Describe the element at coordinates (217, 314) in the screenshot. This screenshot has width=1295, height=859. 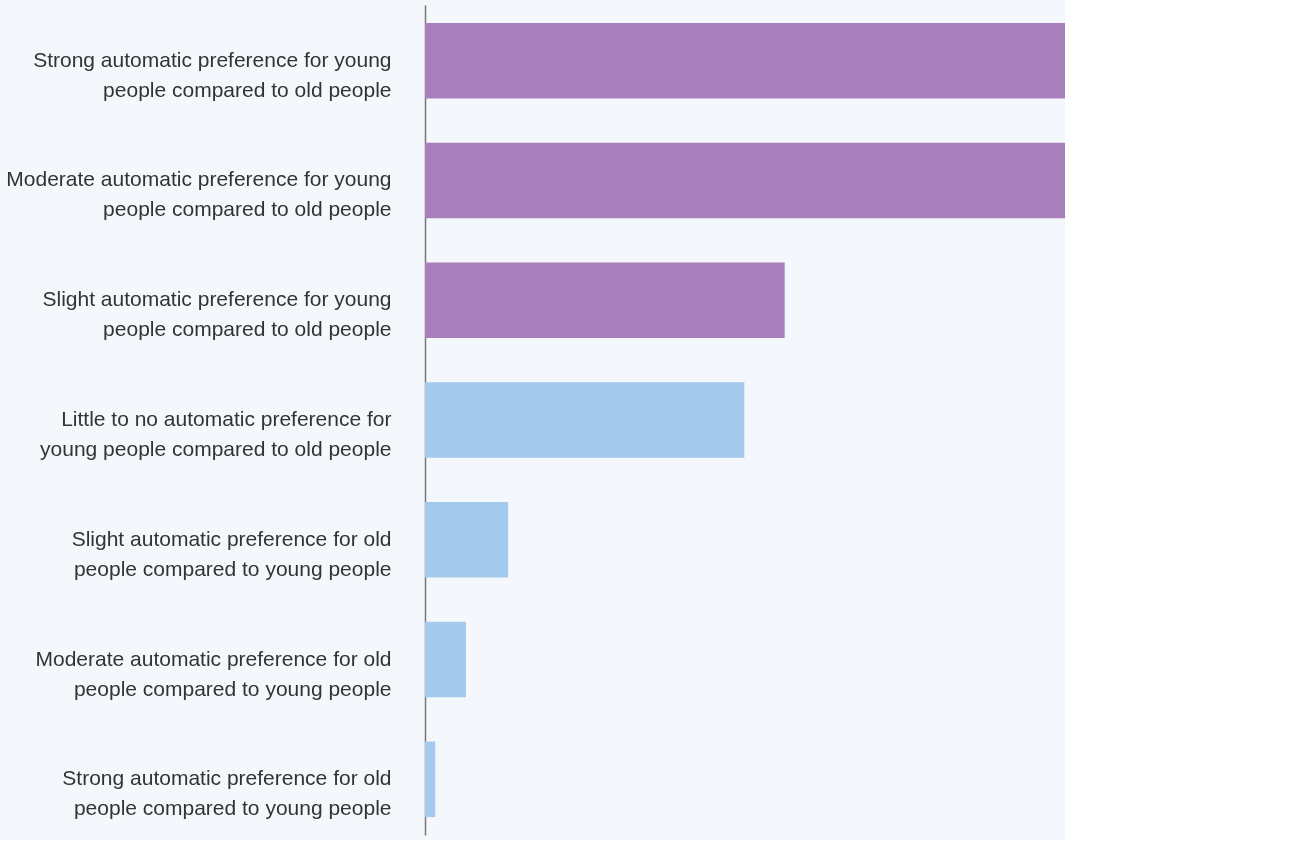
I see `y-tick-label: Slight automatic preference for young people compared to old people` at that location.